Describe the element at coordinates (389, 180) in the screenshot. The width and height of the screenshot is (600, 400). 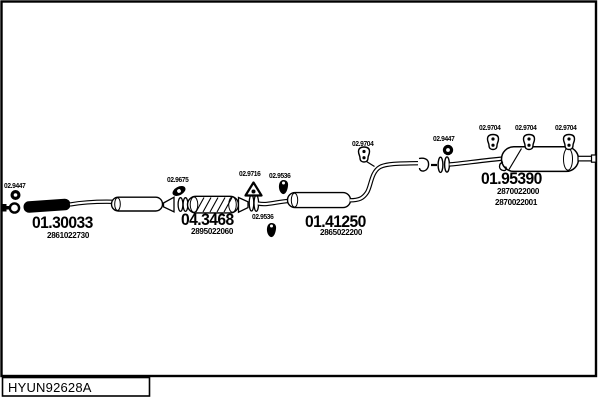
I see `s-bend-pipe` at that location.